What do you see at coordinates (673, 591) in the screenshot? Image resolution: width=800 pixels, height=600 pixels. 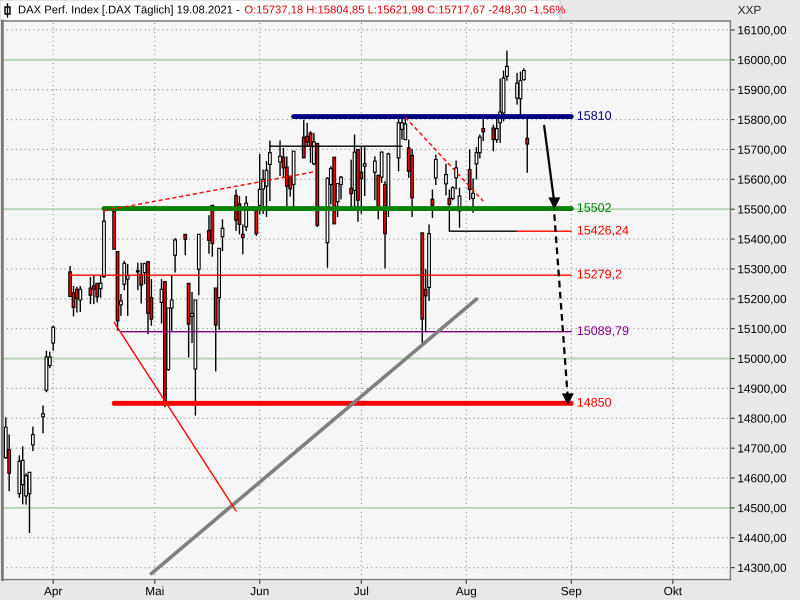 I see `x-tick-label: Okt` at bounding box center [673, 591].